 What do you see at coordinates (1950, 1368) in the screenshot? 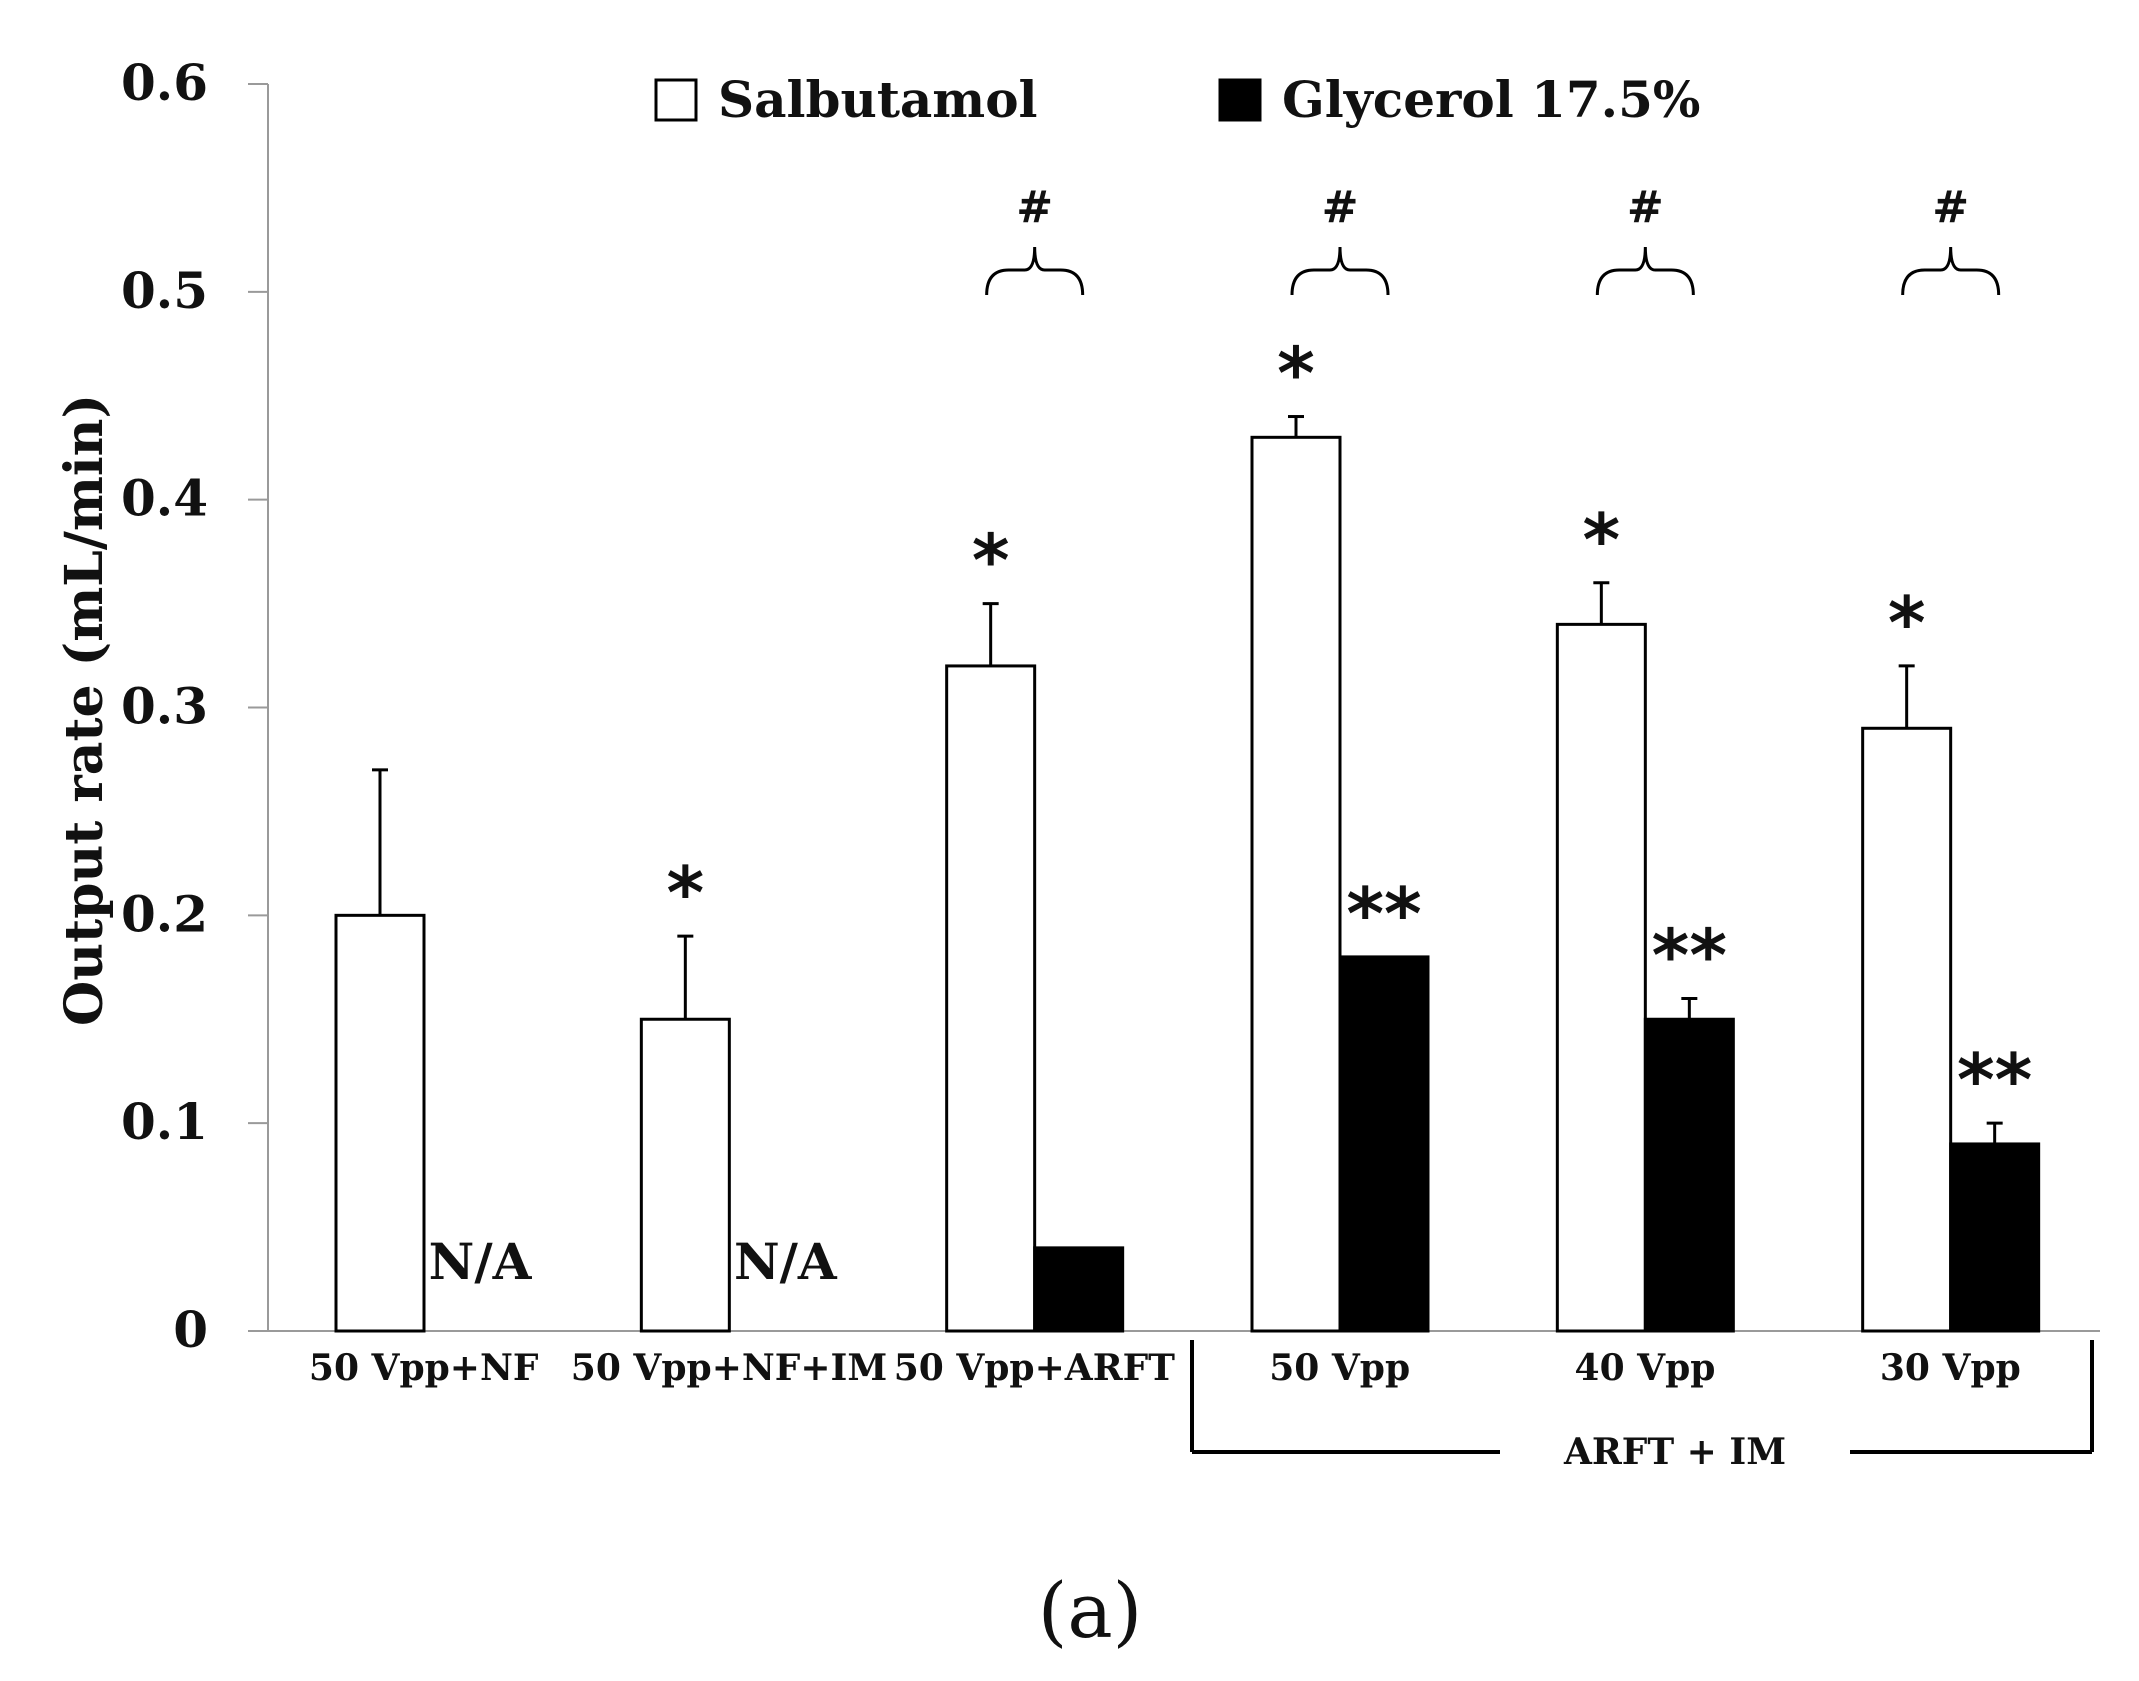
I see `x-tick-label: 30 Vpp` at bounding box center [1950, 1368].